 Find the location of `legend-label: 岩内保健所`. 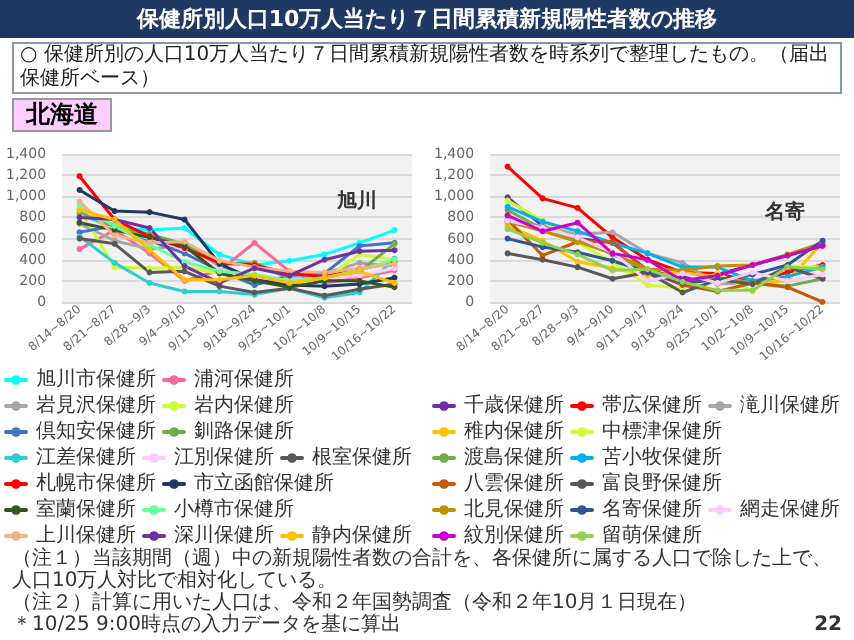

legend-label: 岩内保健所 is located at coordinates (244, 405).